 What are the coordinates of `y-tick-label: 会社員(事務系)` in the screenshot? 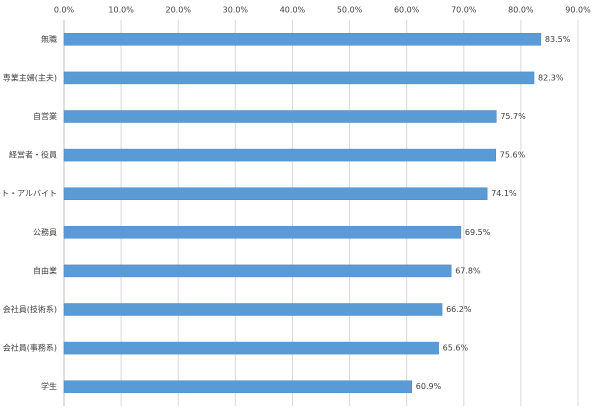 It's located at (30, 348).